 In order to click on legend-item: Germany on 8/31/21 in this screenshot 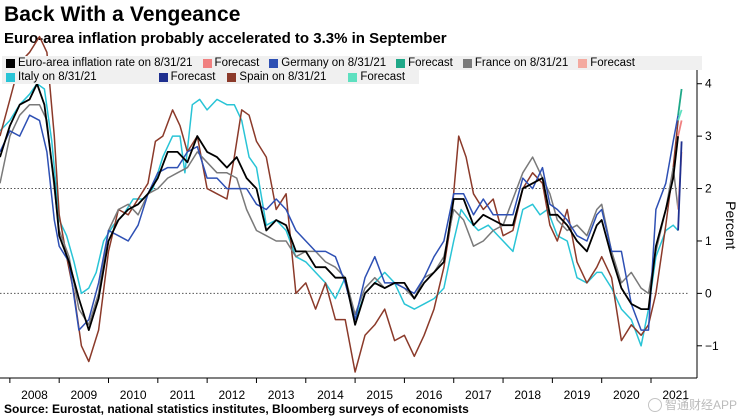, I will do `click(327, 63)`.